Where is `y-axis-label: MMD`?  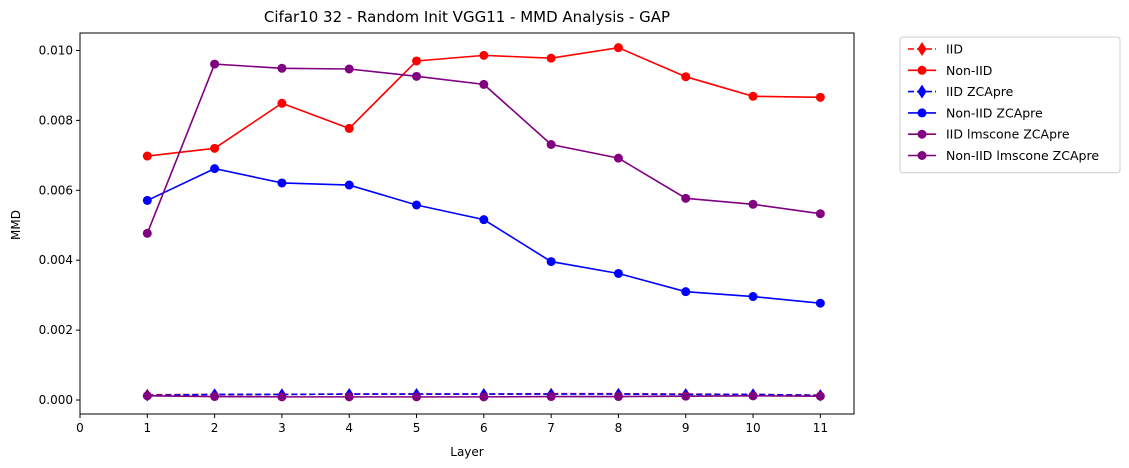
y-axis-label: MMD is located at coordinates (16, 225).